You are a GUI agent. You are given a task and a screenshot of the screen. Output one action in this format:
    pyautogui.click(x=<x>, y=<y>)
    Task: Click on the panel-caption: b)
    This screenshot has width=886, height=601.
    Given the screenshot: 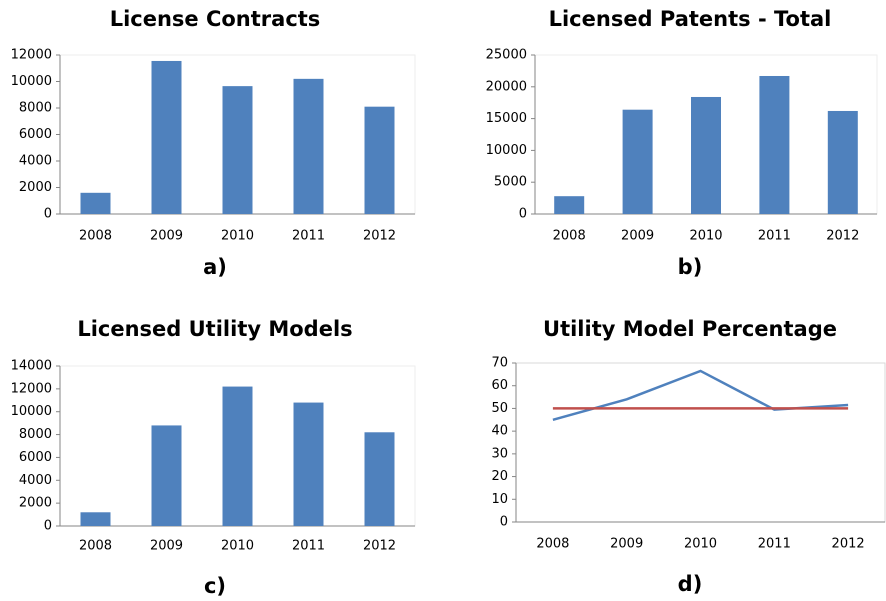 What is the action you would take?
    pyautogui.click(x=690, y=267)
    